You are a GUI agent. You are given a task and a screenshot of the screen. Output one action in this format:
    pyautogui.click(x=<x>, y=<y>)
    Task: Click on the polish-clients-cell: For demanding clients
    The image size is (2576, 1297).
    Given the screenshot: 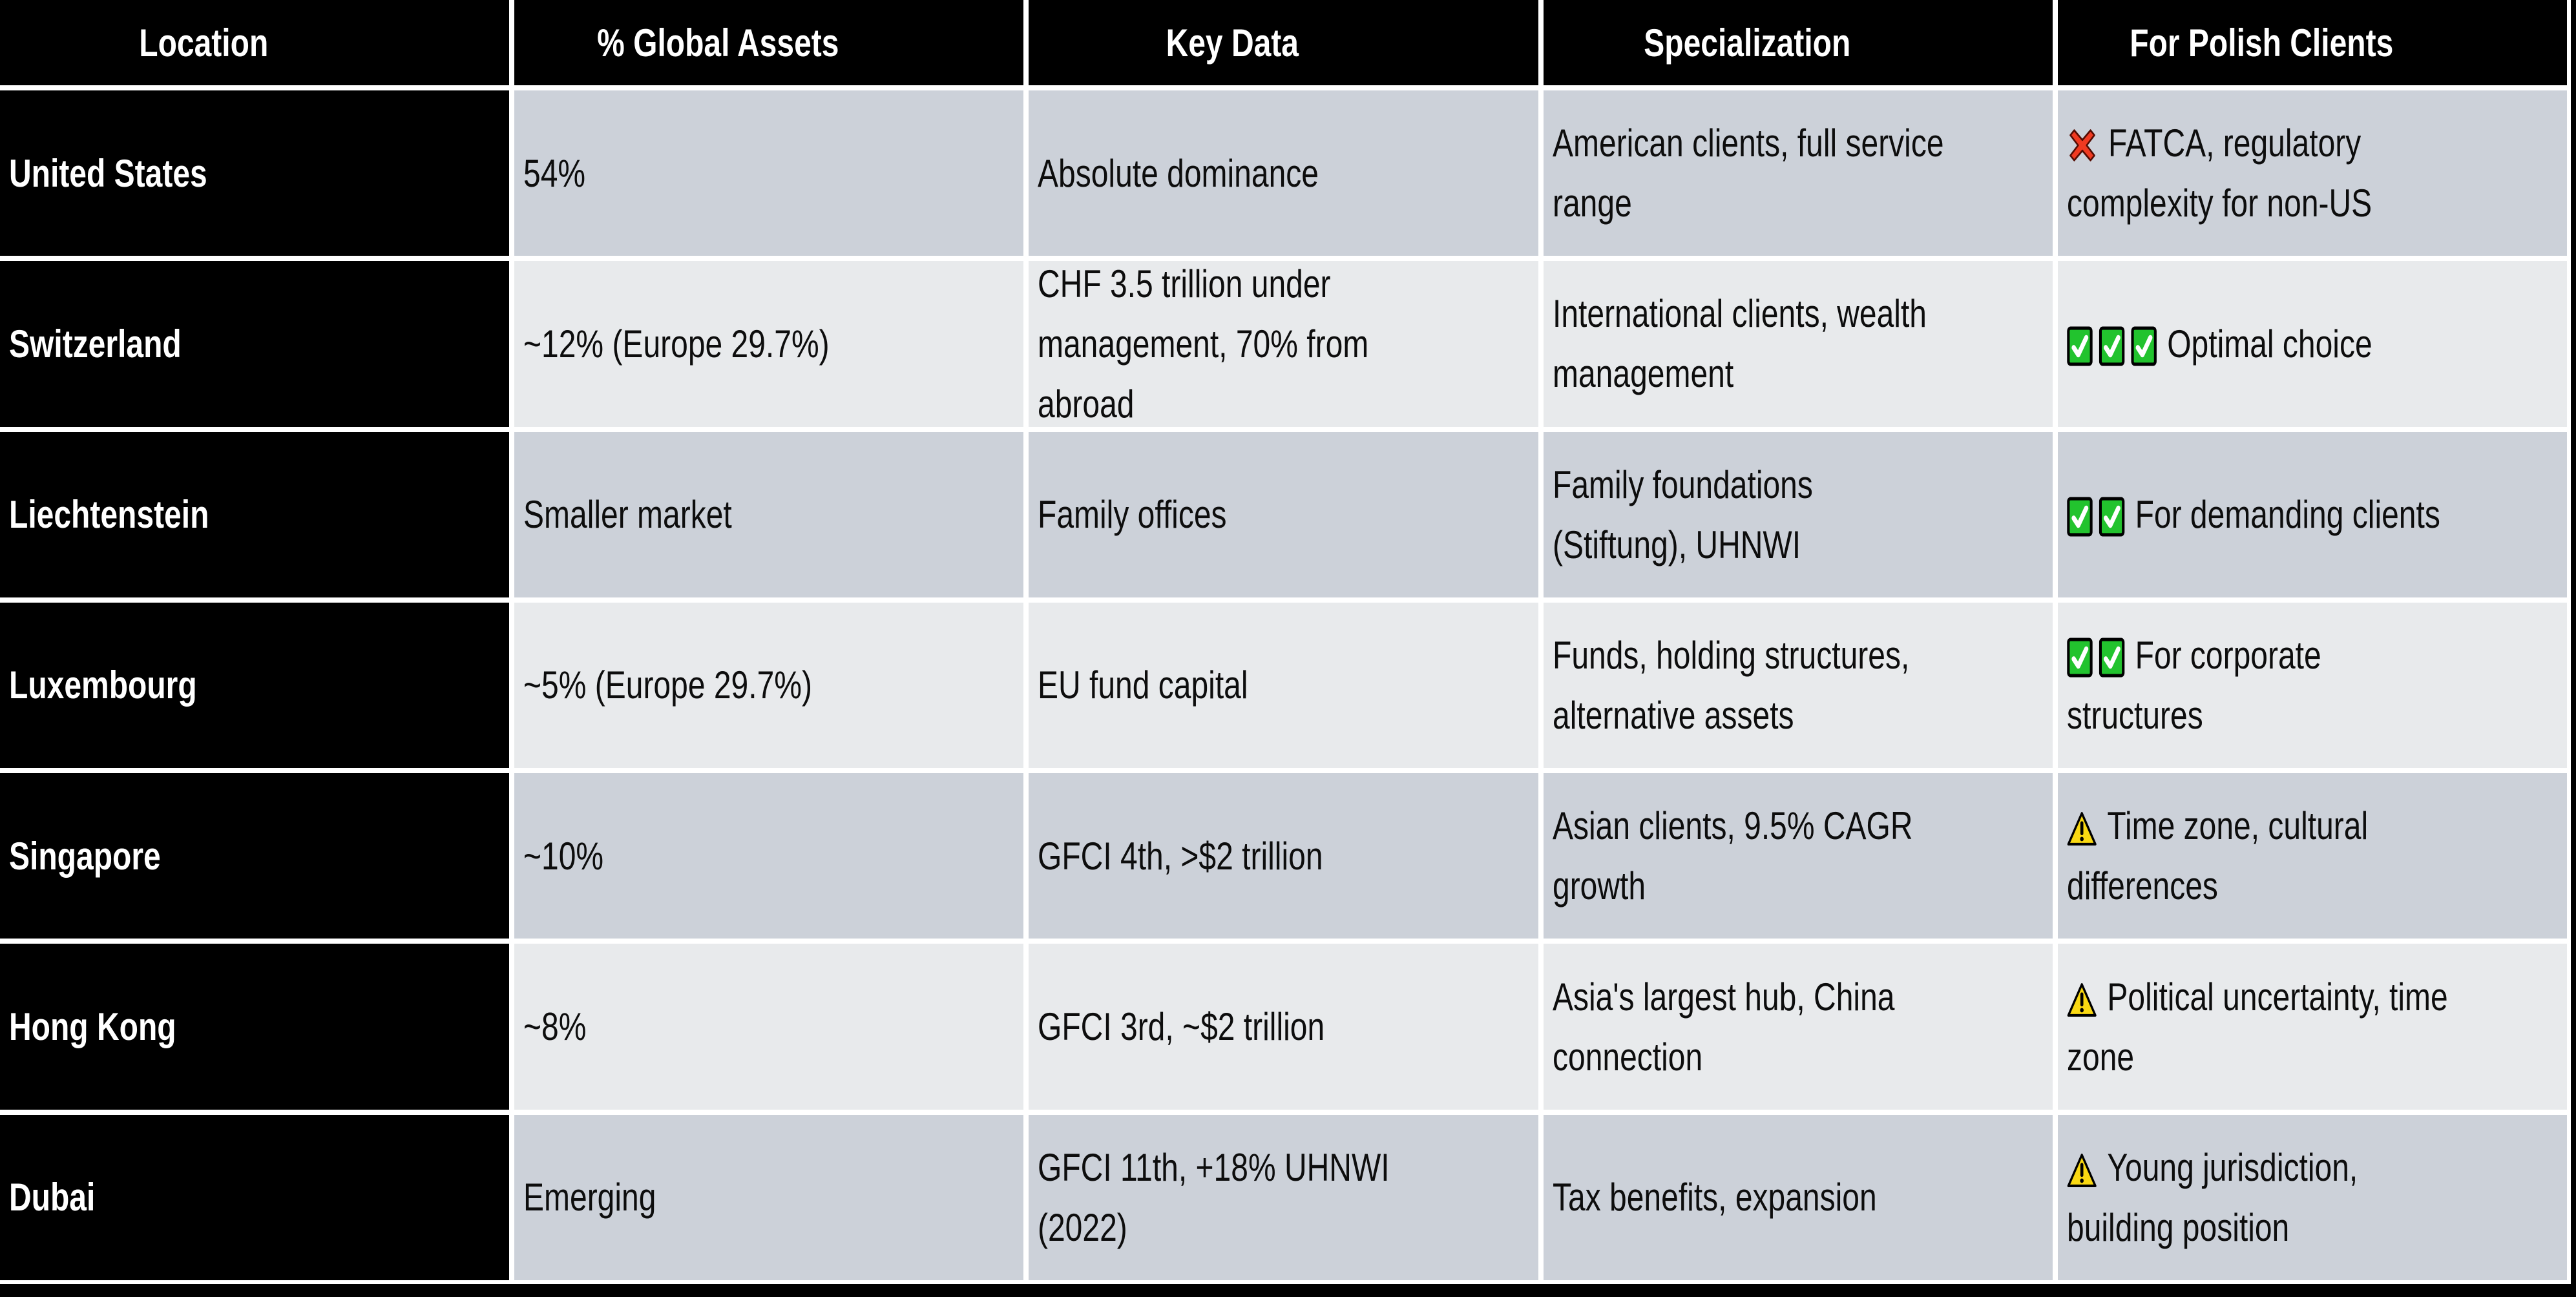 What is the action you would take?
    pyautogui.click(x=2312, y=514)
    